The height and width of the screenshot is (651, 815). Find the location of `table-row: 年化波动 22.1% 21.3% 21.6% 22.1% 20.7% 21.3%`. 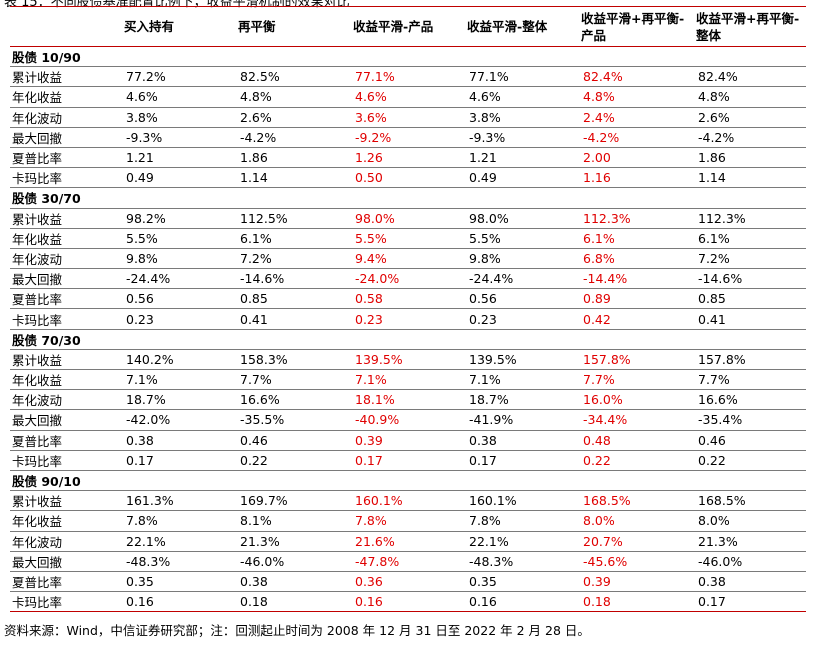

table-row: 年化波动 22.1% 21.3% 21.6% 22.1% 20.7% 21.3% is located at coordinates (408, 541).